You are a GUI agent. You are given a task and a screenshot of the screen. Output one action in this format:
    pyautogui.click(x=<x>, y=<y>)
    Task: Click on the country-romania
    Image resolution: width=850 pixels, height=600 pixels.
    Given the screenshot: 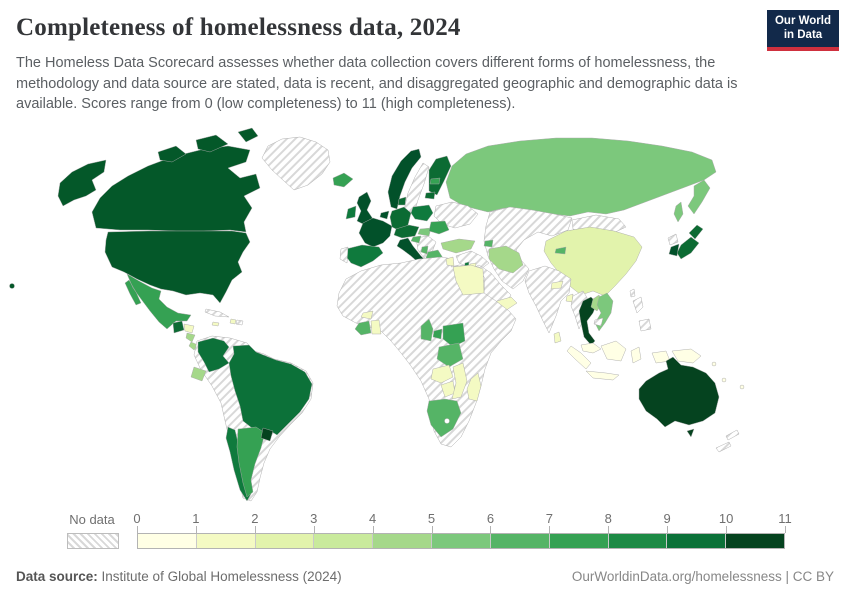 What is the action you would take?
    pyautogui.click(x=439, y=227)
    